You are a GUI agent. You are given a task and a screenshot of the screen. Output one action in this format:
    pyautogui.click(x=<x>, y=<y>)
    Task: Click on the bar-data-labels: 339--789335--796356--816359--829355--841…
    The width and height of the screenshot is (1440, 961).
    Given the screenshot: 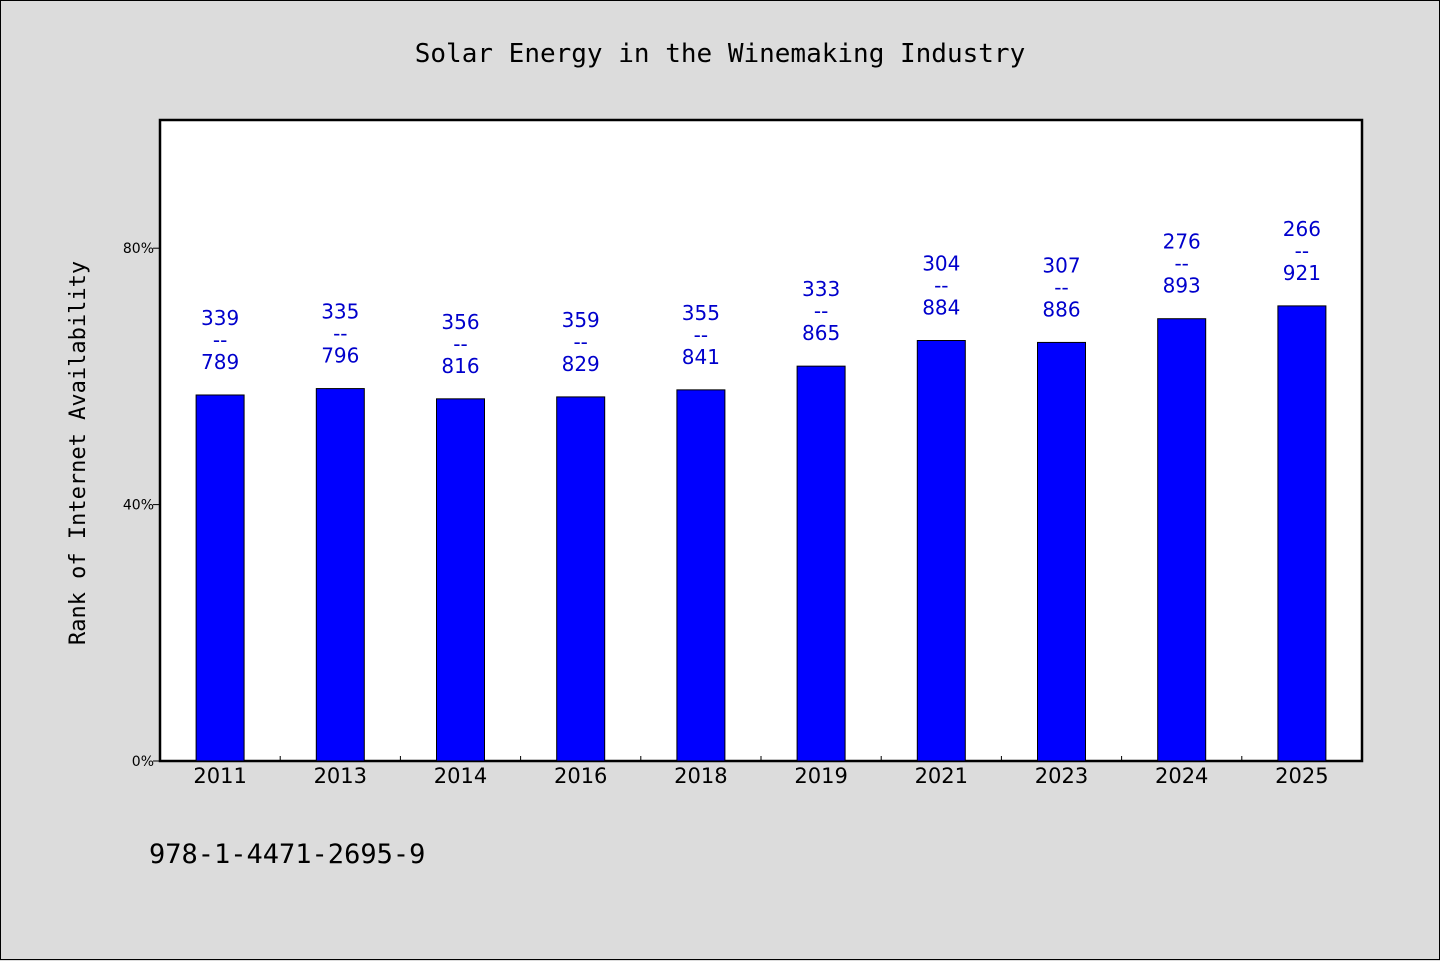 What is the action you would take?
    pyautogui.click(x=761, y=297)
    